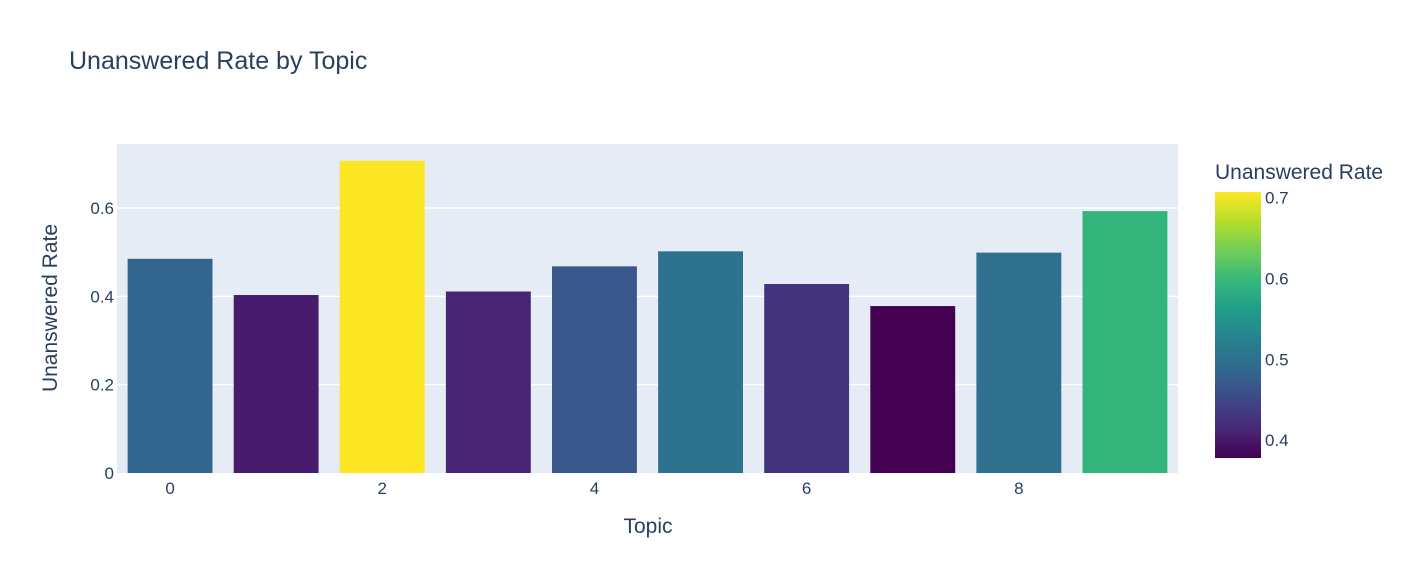 This screenshot has width=1425, height=583. I want to click on y-tick-label: 0.4, so click(102, 296).